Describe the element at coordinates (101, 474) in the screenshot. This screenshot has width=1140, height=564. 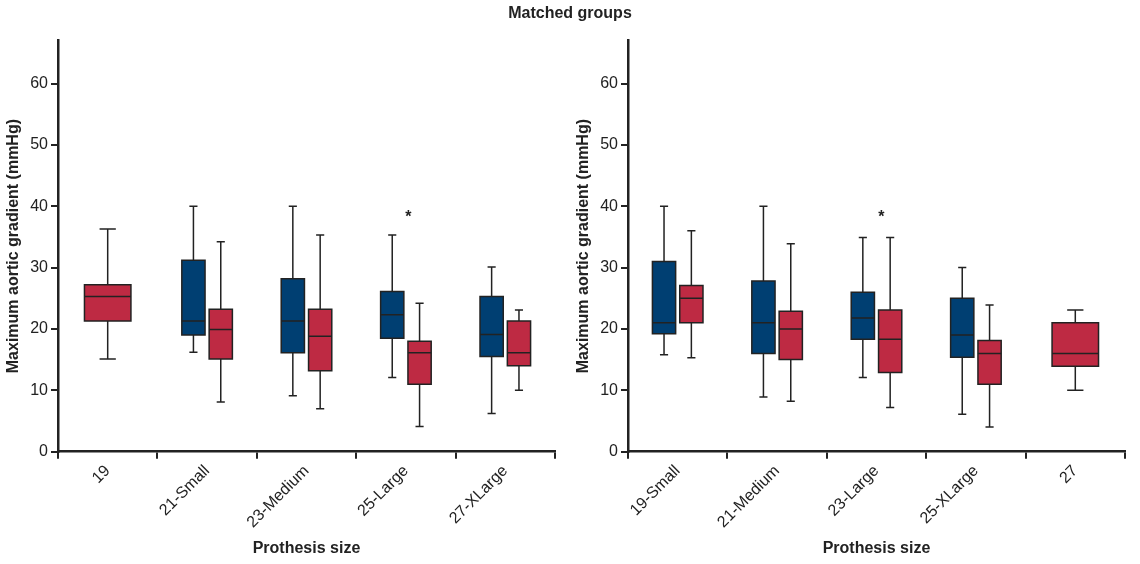
I see `x-tick-label: 19` at that location.